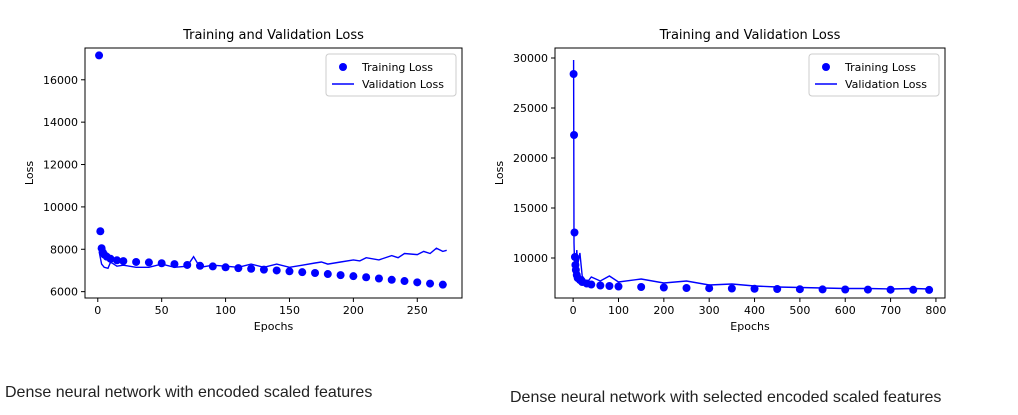 Image resolution: width=1018 pixels, height=415 pixels. Describe the element at coordinates (890, 310) in the screenshot. I see `x-tick-label: 700` at that location.